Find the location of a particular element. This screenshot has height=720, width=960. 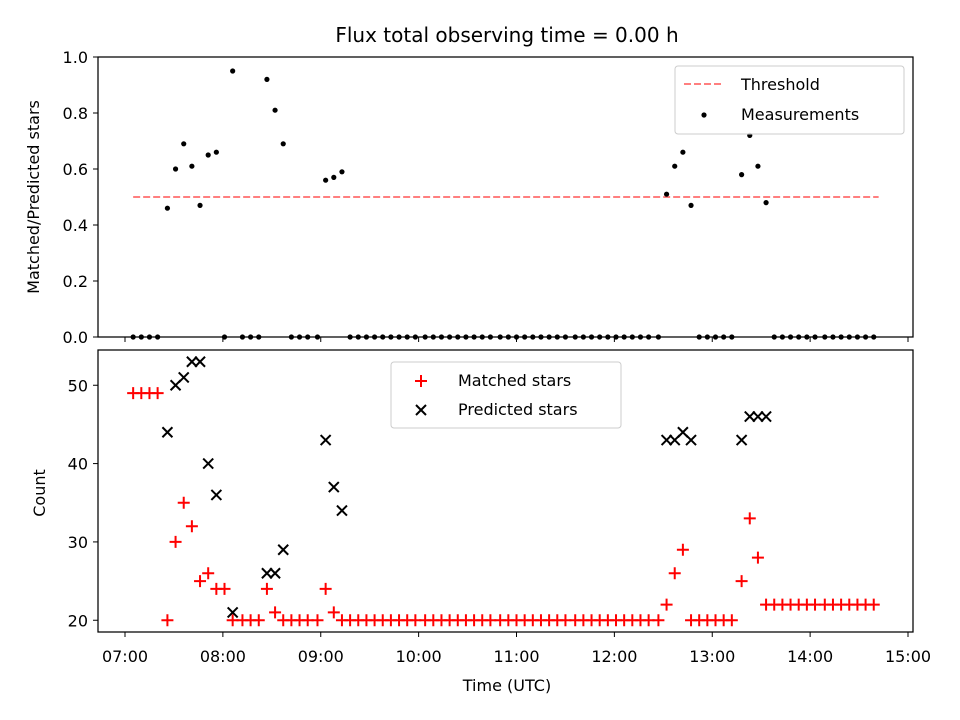

bottom-y-ticks: 20 30 40 50 is located at coordinates (83, 503).